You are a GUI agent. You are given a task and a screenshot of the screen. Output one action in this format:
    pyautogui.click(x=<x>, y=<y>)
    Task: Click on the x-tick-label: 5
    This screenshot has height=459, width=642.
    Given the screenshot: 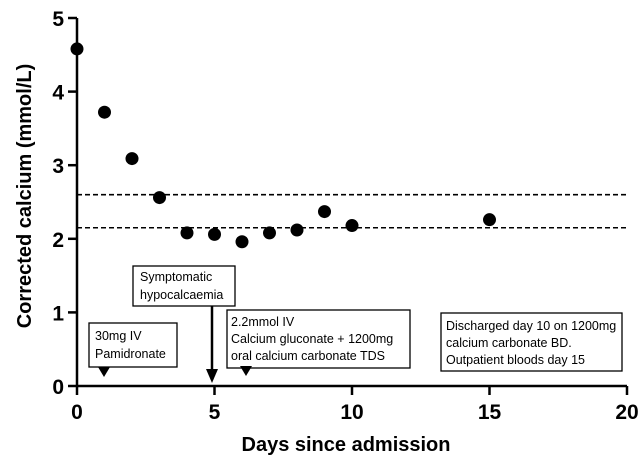 What is the action you would take?
    pyautogui.click(x=215, y=412)
    